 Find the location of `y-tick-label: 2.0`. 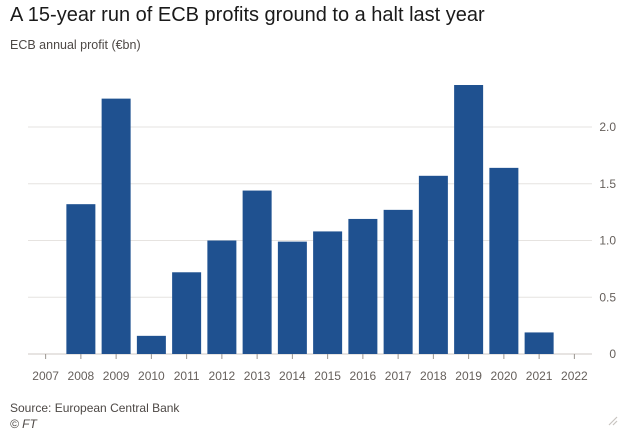

y-tick-label: 2.0 is located at coordinates (607, 127).